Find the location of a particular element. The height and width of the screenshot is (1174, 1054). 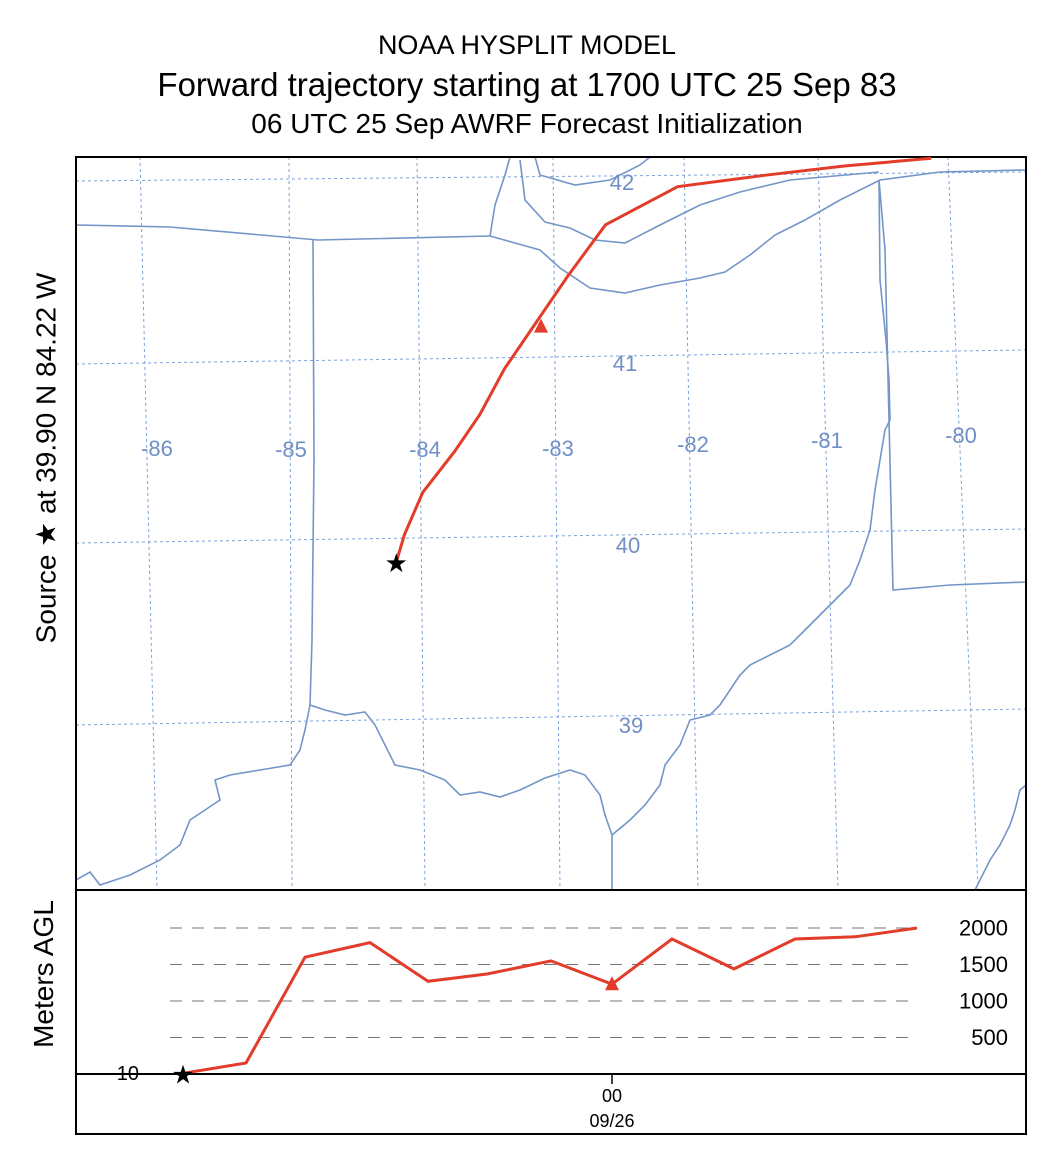

height-reference-label: 2000 is located at coordinates (983, 928).